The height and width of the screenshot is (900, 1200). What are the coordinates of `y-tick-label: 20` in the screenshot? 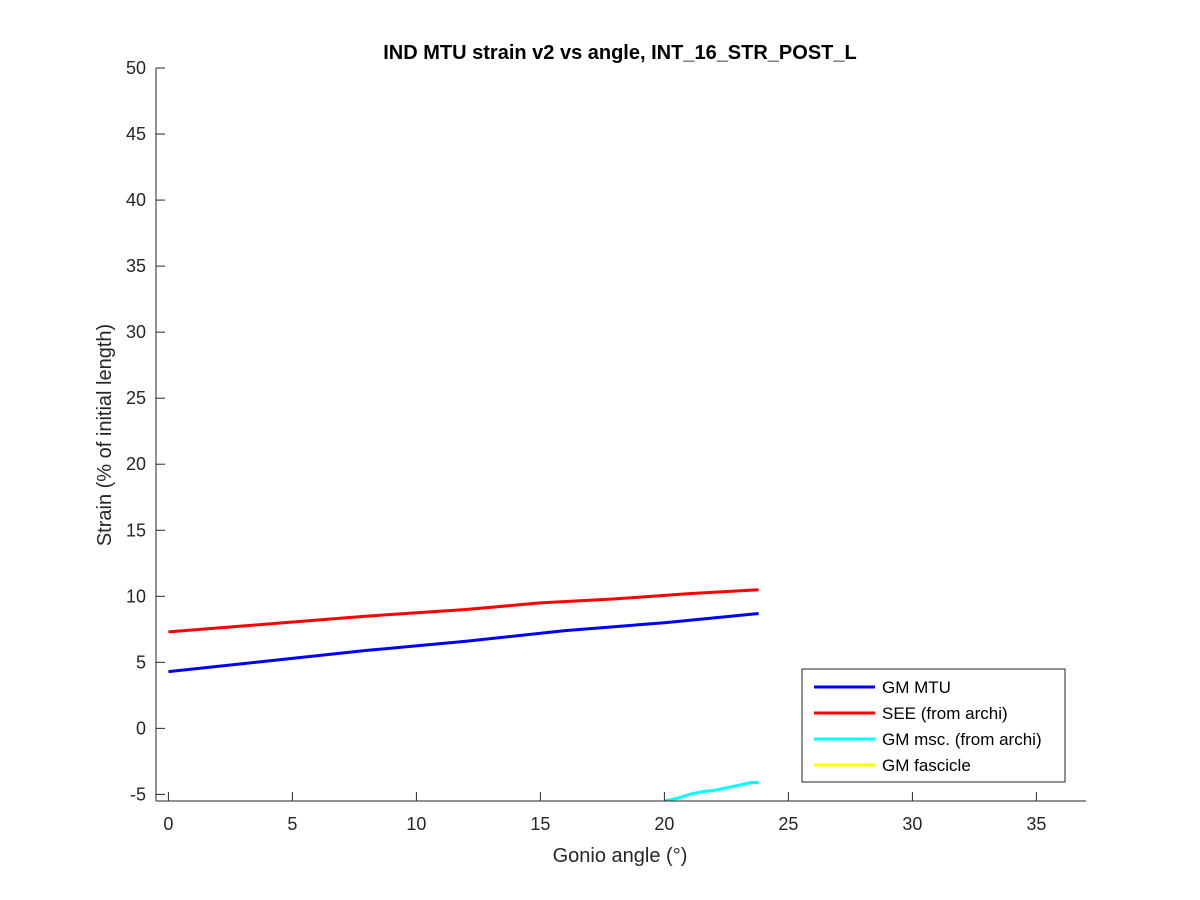 It's located at (136, 464).